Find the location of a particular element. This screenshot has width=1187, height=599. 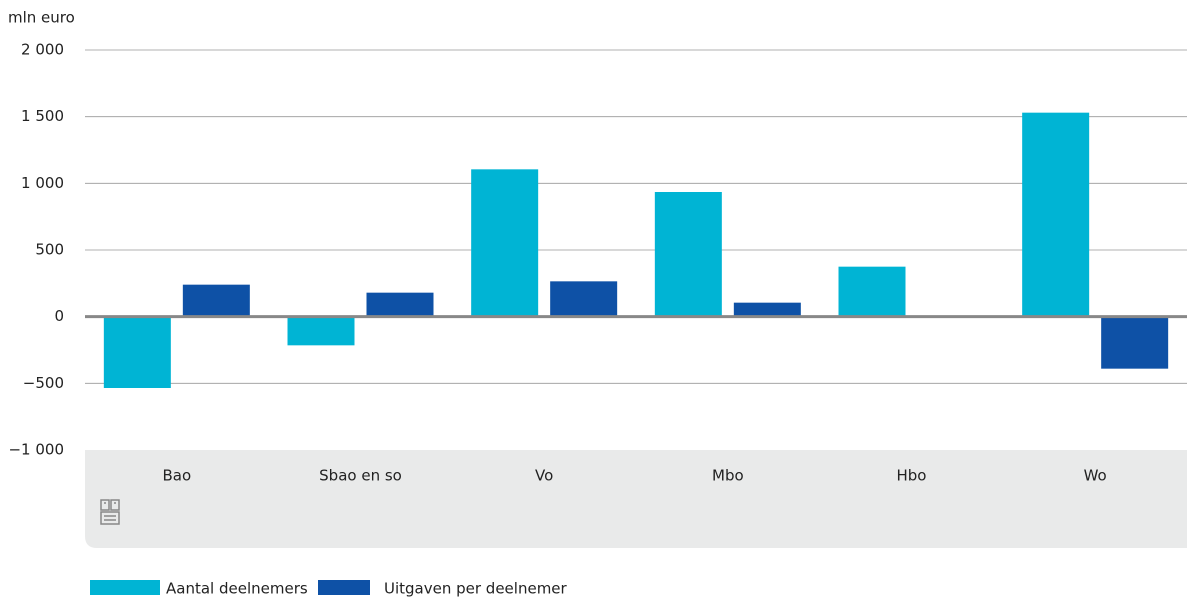

legend-label: Aantal deelnemers is located at coordinates (237, 589).